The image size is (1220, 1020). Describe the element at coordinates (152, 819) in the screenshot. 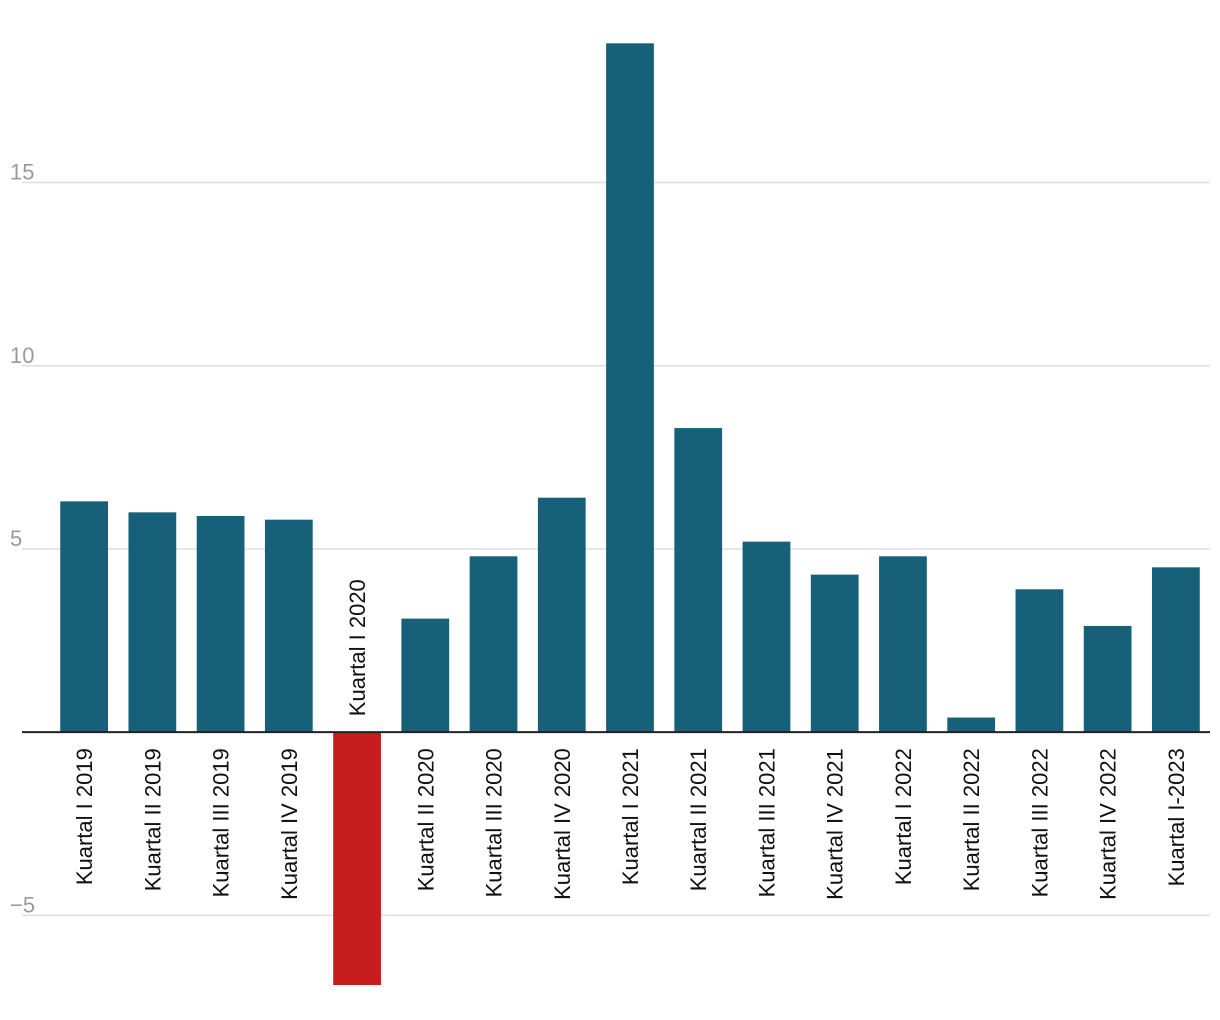

I see `x-tick-label: Kuartal II 2019` at that location.